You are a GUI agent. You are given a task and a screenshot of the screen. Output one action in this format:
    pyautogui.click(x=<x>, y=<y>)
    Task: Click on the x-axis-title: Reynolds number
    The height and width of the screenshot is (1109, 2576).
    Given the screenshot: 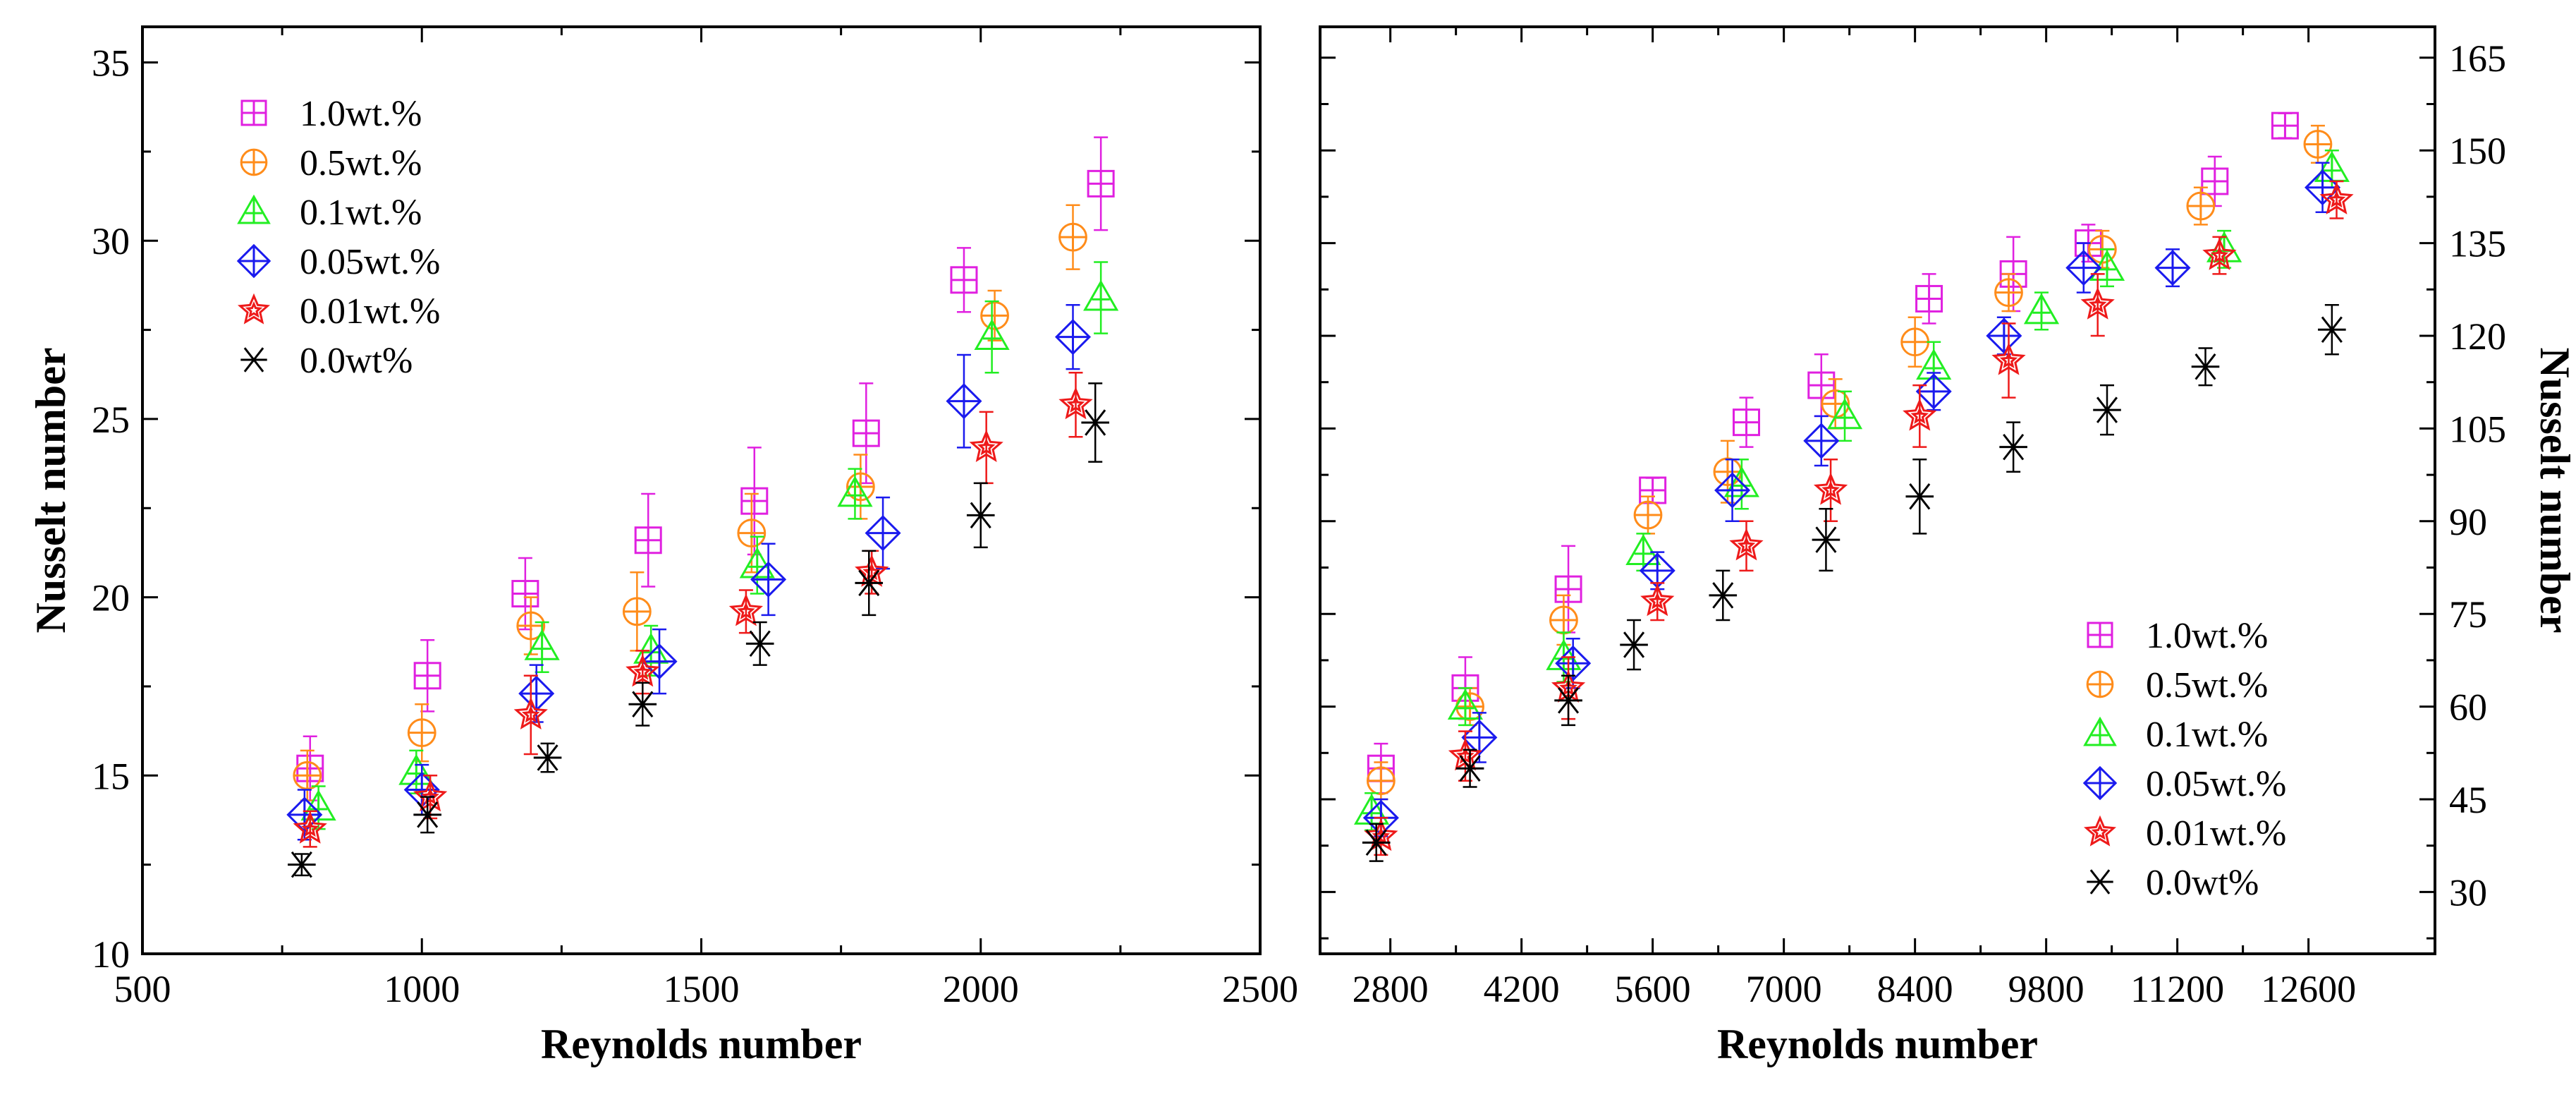 What is the action you would take?
    pyautogui.click(x=702, y=1044)
    